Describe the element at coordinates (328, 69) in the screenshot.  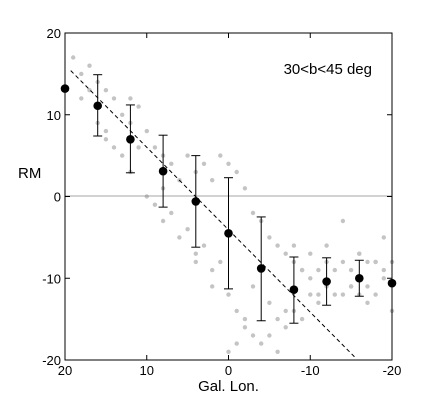
I see `annotation-label: 30<b<45 deg` at that location.